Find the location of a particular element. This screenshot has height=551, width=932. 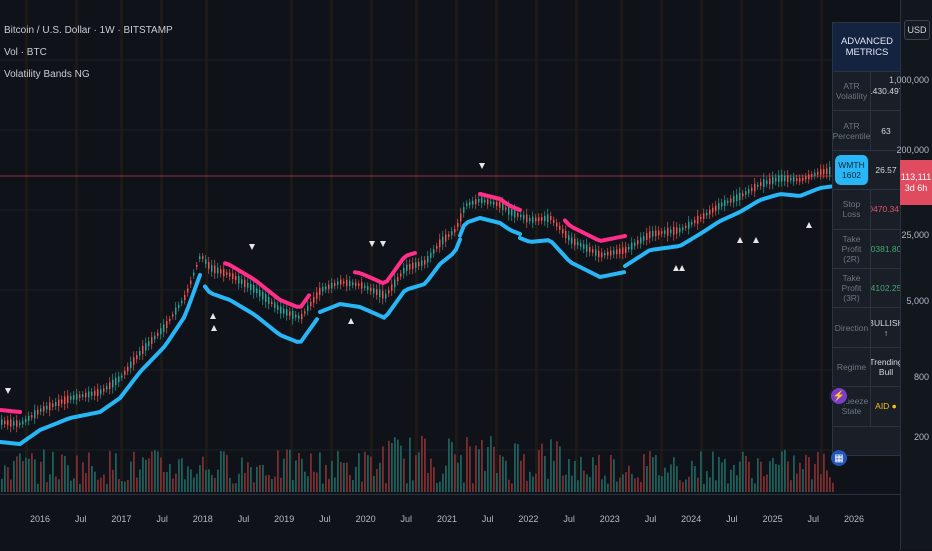

bar-countdown: 3d 6h is located at coordinates (916, 187).